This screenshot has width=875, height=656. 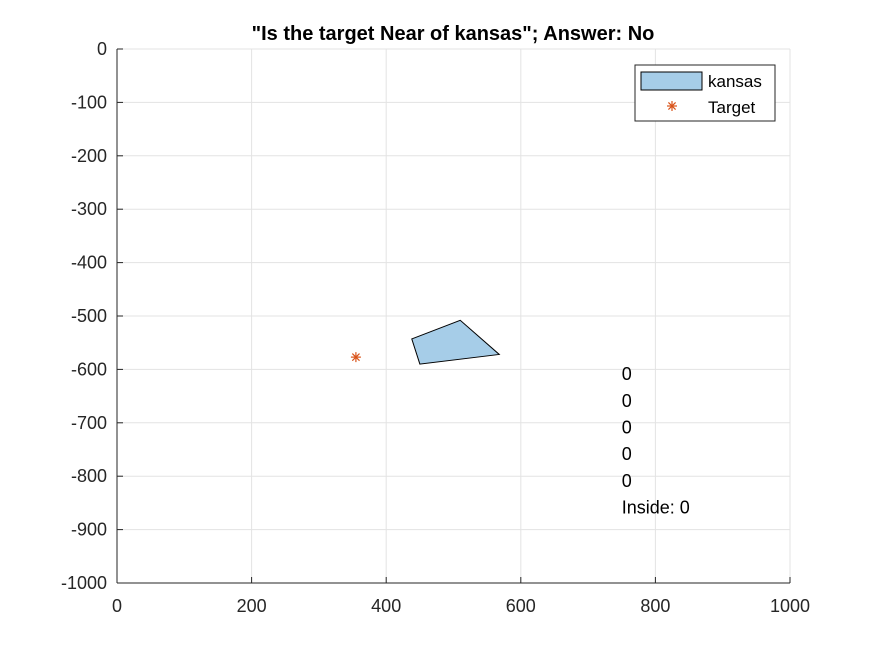 I want to click on y-tick-label: 0, so click(x=102, y=49).